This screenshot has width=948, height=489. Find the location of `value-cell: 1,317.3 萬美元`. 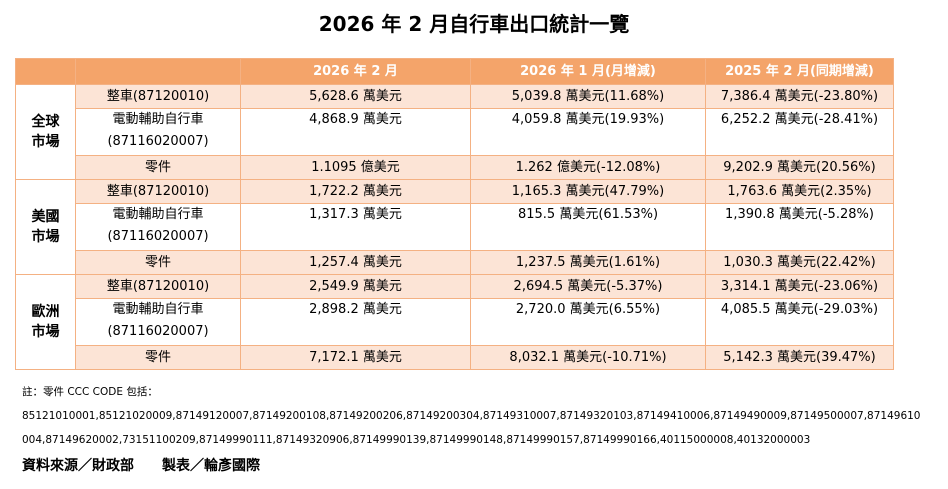

value-cell: 1,317.3 萬美元 is located at coordinates (355, 227).